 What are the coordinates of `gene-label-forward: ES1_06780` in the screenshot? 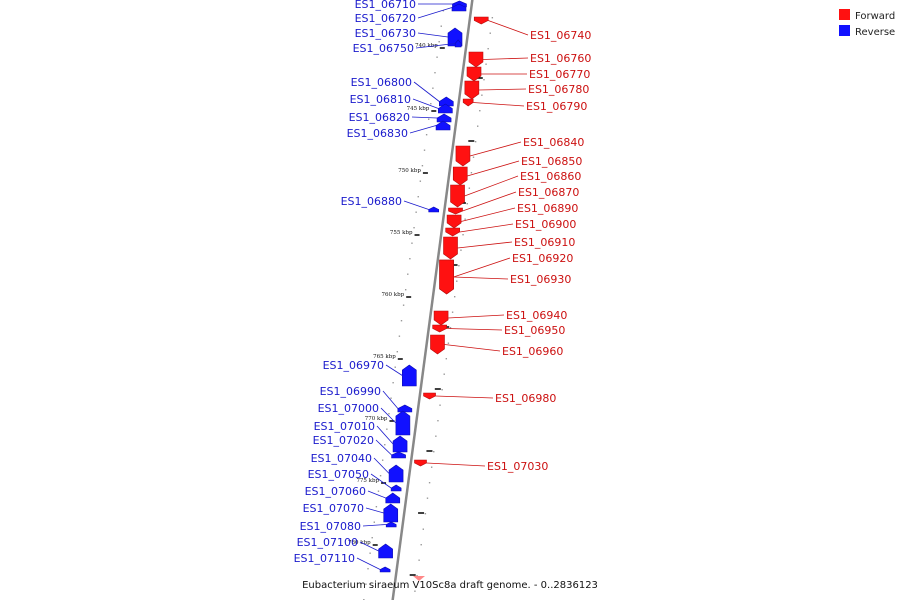 It's located at (558, 89).